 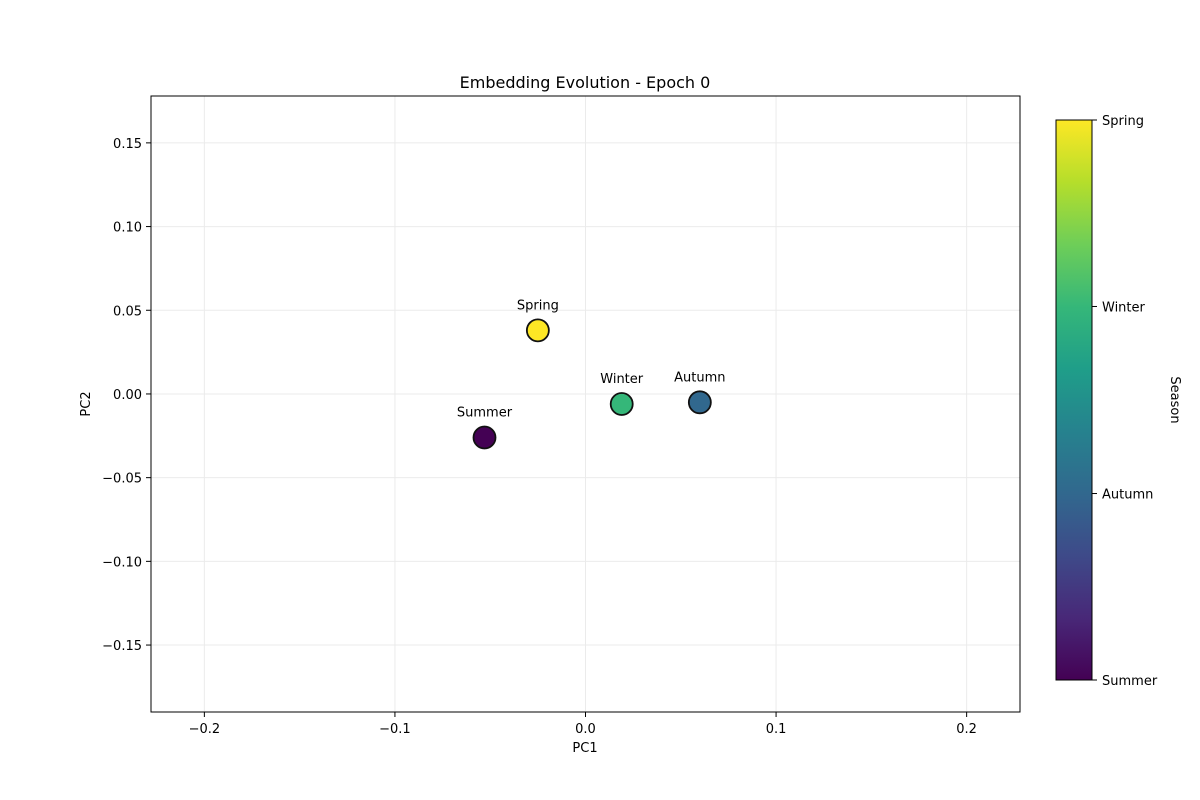 I want to click on colorbar-ticks: Summer Autumn Winter Spring, so click(x=1125, y=401).